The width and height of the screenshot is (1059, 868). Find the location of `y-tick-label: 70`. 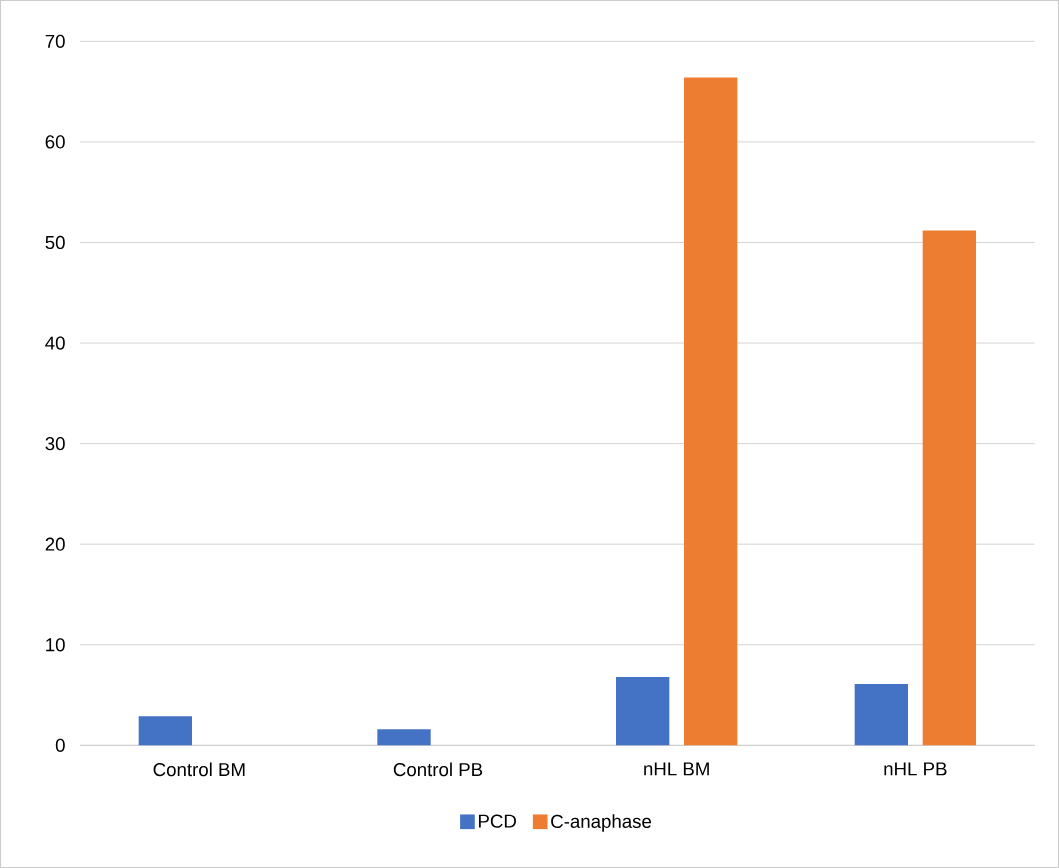

y-tick-label: 70 is located at coordinates (55, 41).